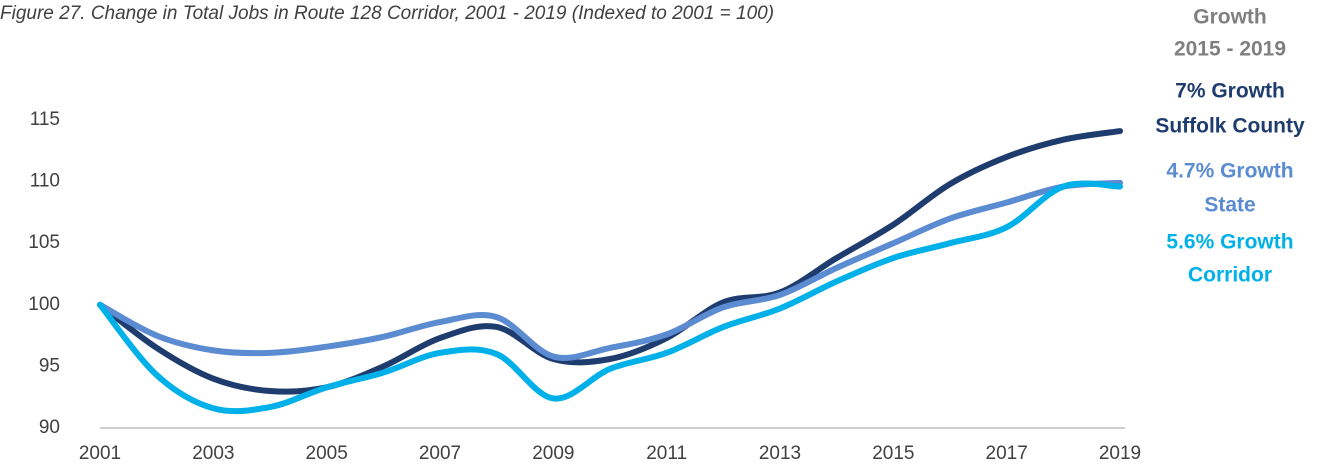 This screenshot has height=467, width=1338. I want to click on y-tick-label: 110, so click(45, 181).